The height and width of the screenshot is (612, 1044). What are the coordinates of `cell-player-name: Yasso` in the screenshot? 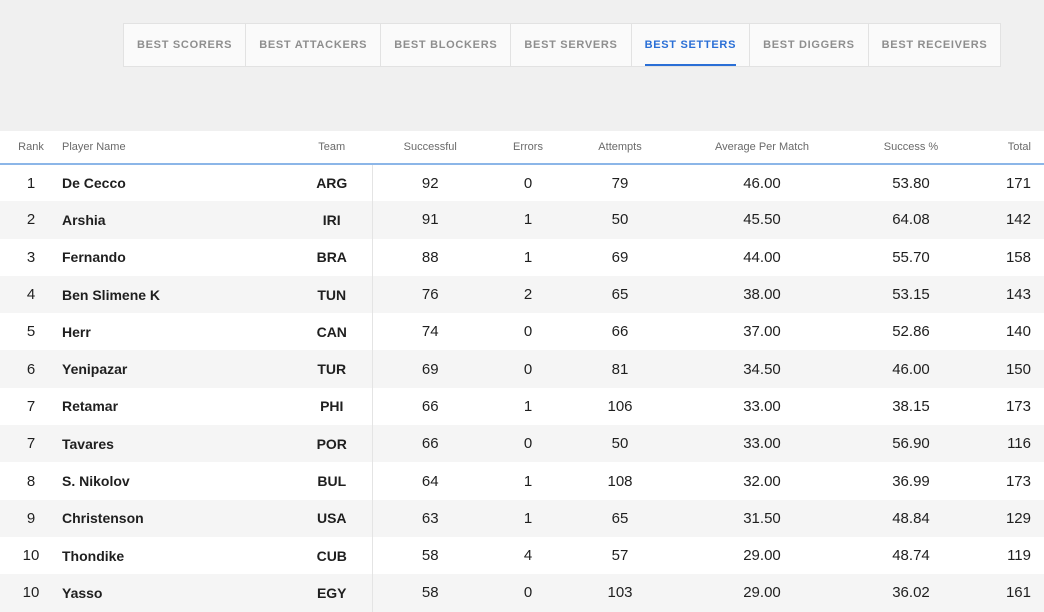 It's located at (177, 593).